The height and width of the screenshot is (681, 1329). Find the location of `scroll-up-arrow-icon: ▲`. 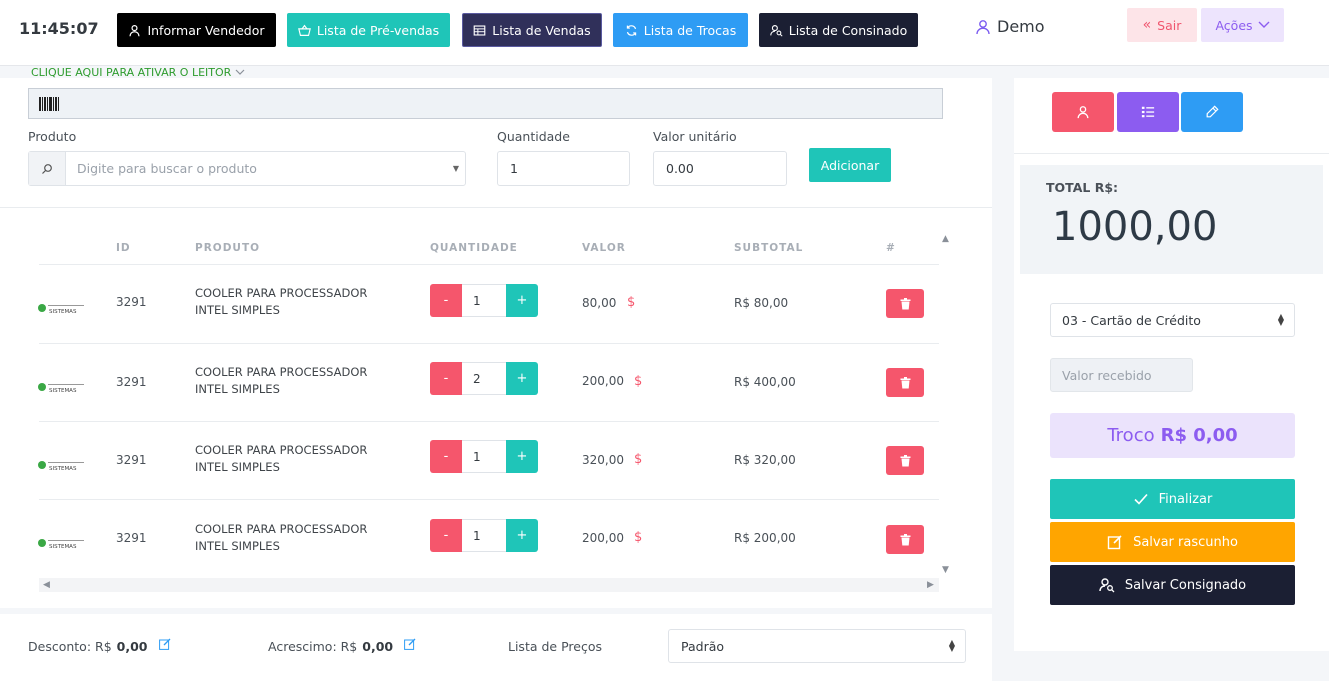

scroll-up-arrow-icon: ▲ is located at coordinates (945, 239).